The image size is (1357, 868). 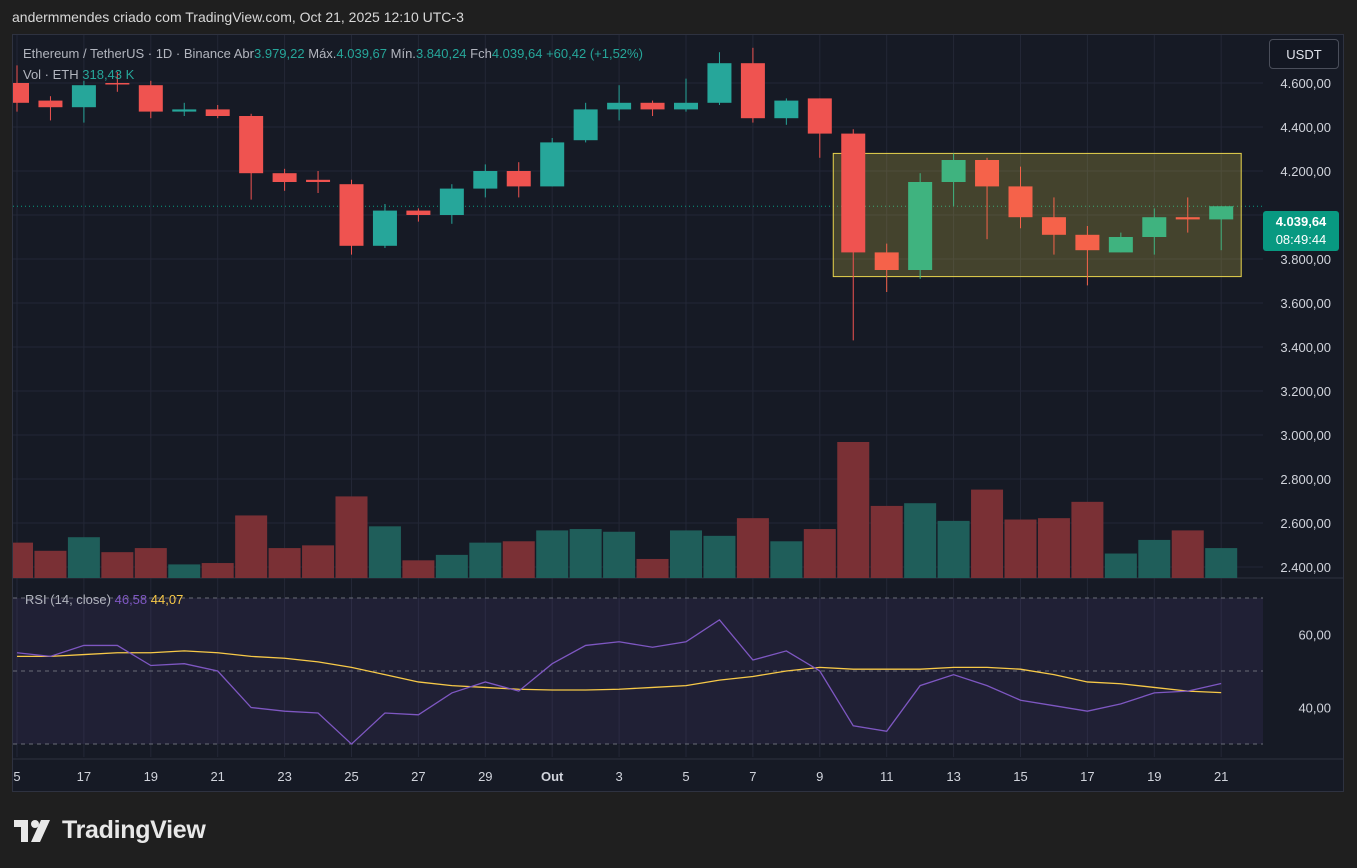 I want to click on price-tick-label: 2.400,00, so click(x=1305, y=567).